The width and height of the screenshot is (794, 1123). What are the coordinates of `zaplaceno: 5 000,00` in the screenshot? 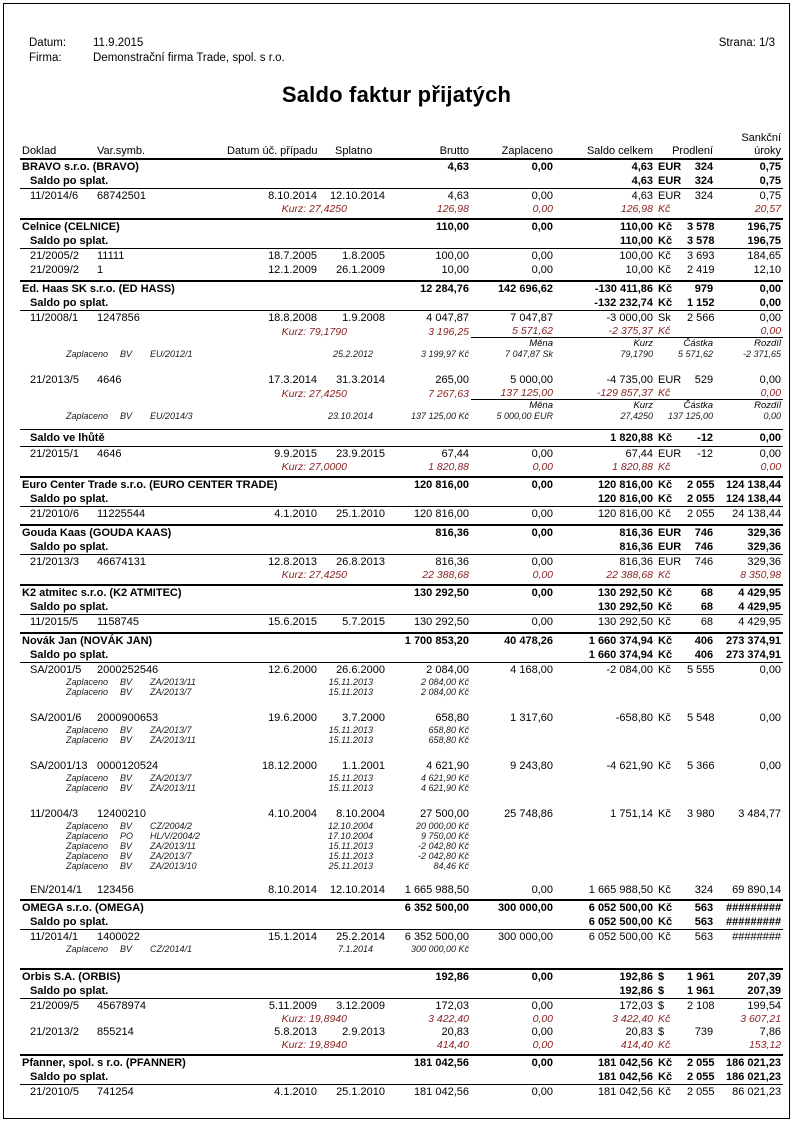 It's located at (531, 380).